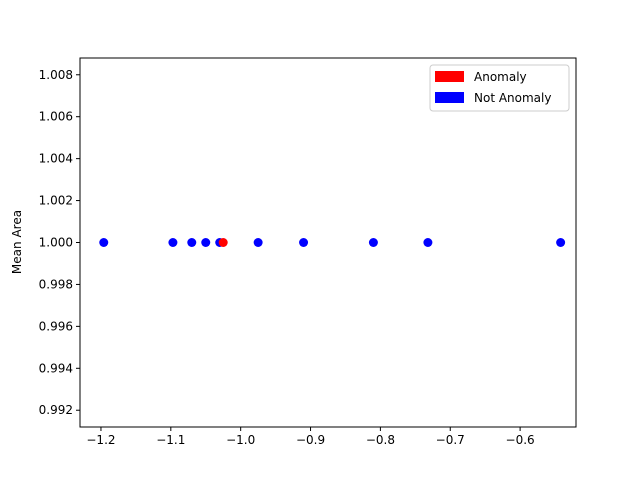 This screenshot has height=480, width=640. I want to click on x-tick-label: −0.6, so click(520, 440).